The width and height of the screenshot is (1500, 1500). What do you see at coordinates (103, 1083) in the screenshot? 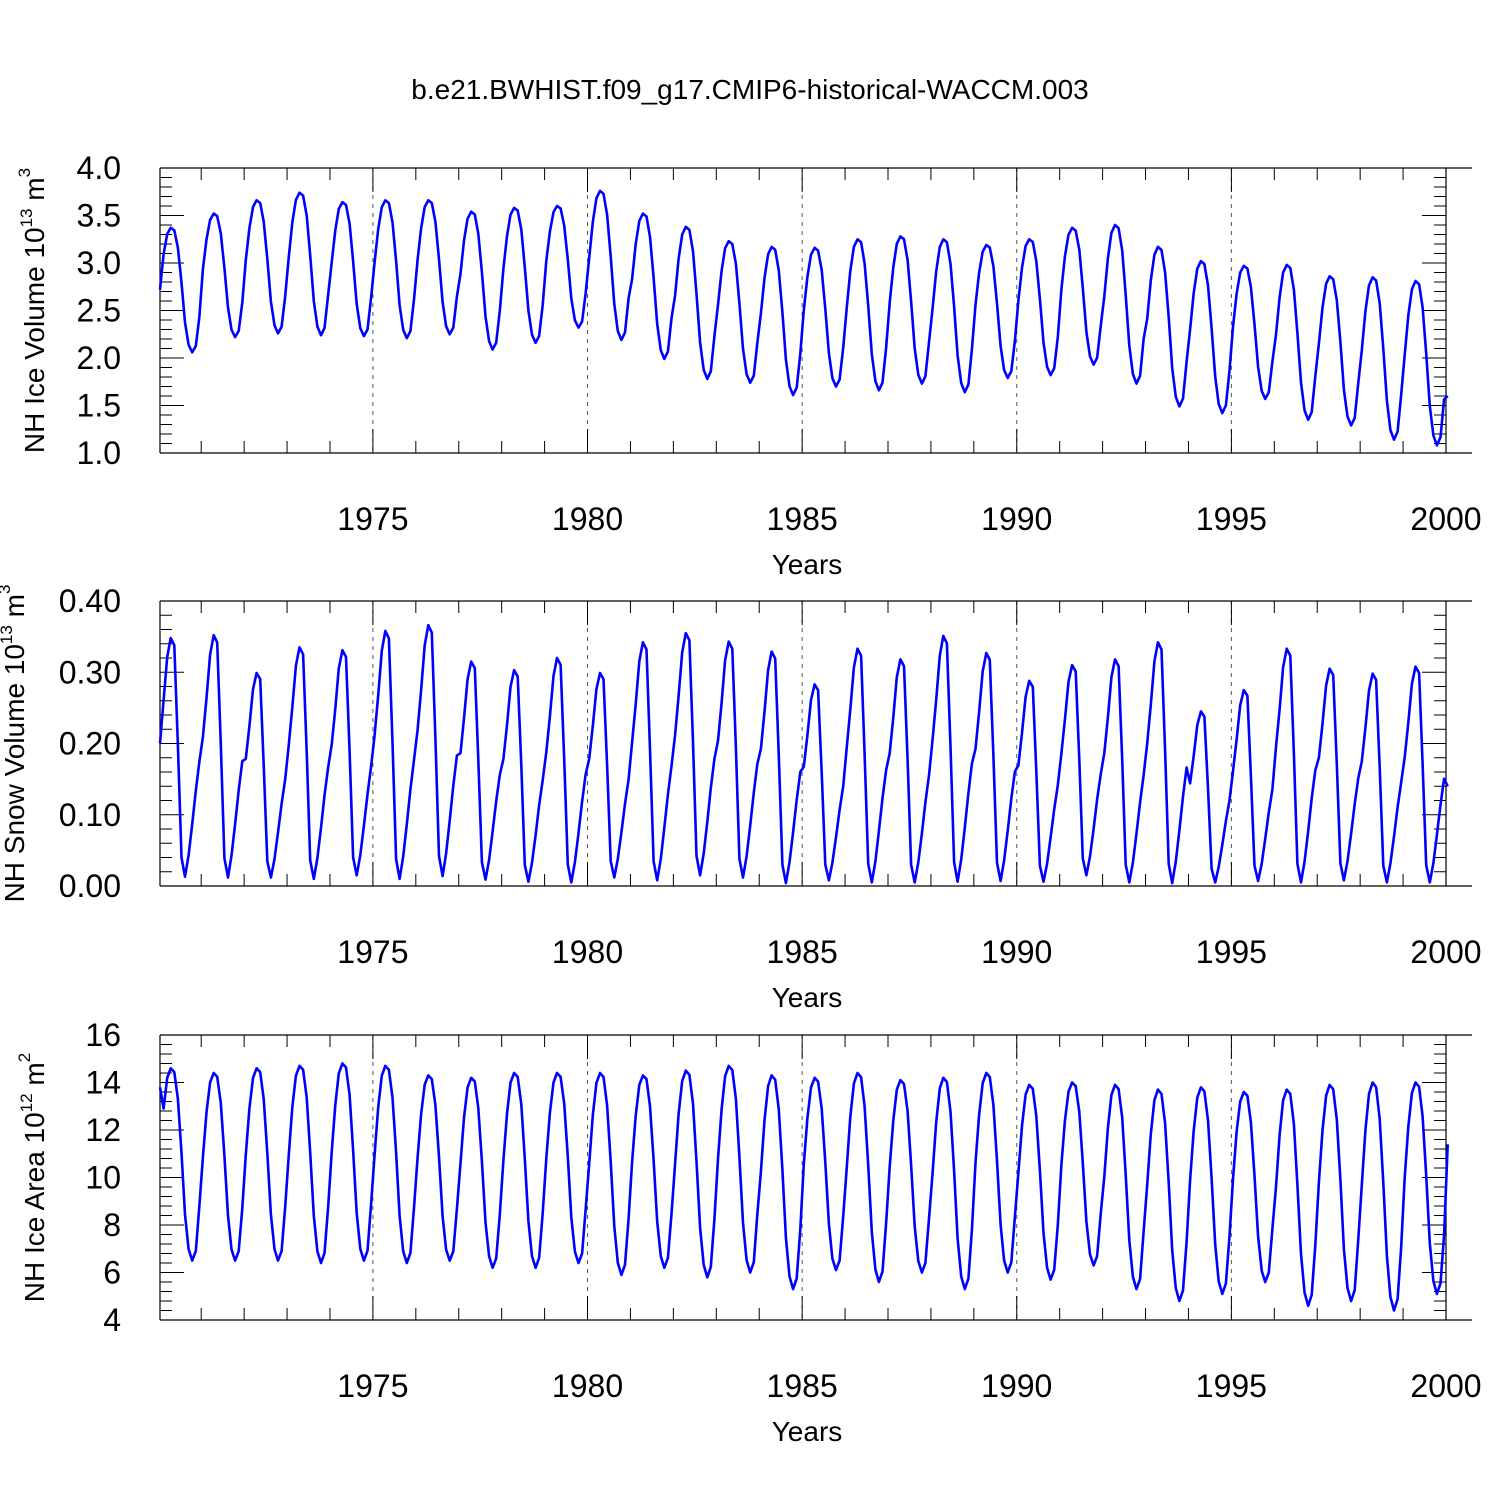
I see `y-tick-label: 14` at bounding box center [103, 1083].